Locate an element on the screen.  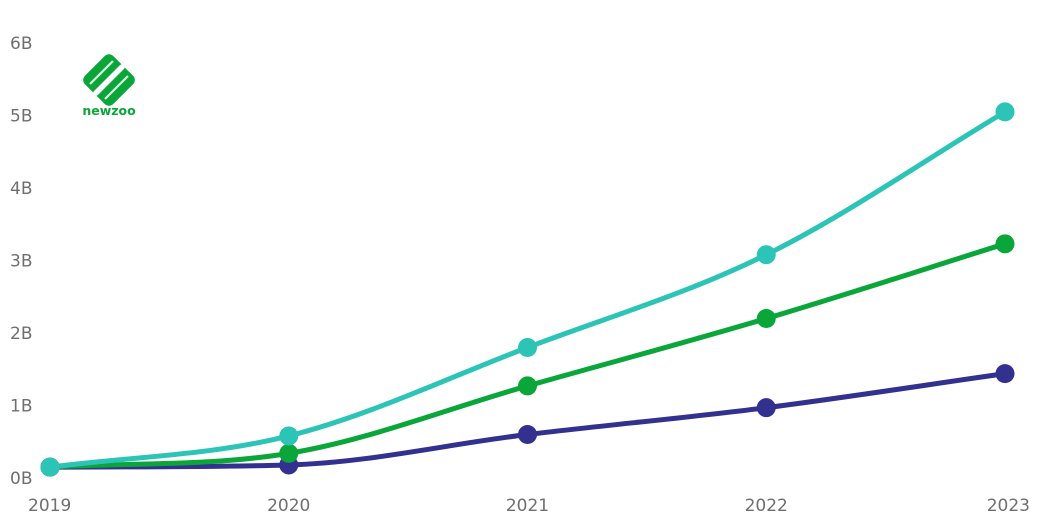
x-tick-label: 2019 is located at coordinates (49, 506).